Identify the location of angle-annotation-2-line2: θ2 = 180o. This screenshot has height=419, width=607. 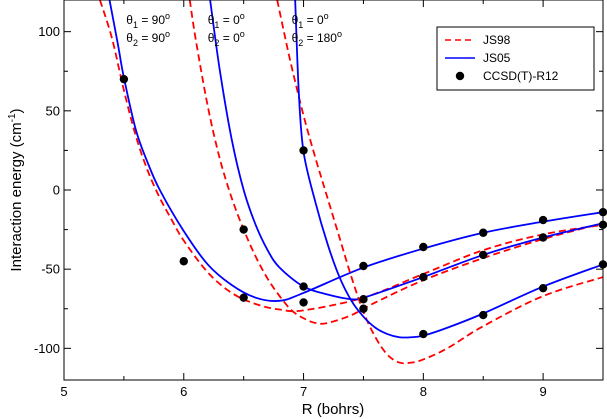
(317, 38).